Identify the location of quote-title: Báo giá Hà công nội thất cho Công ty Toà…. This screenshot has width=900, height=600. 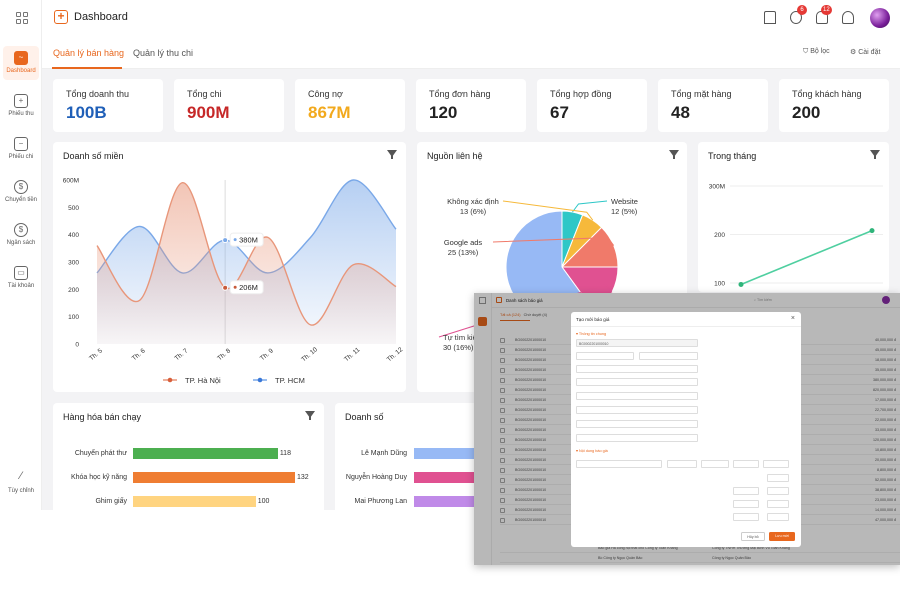
(638, 548).